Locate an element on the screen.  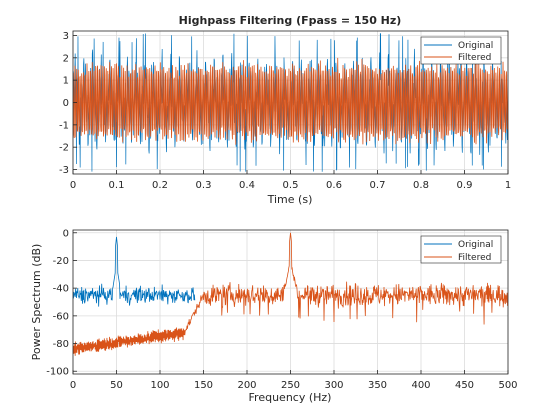
y-tick-label: -40 is located at coordinates (61, 289).